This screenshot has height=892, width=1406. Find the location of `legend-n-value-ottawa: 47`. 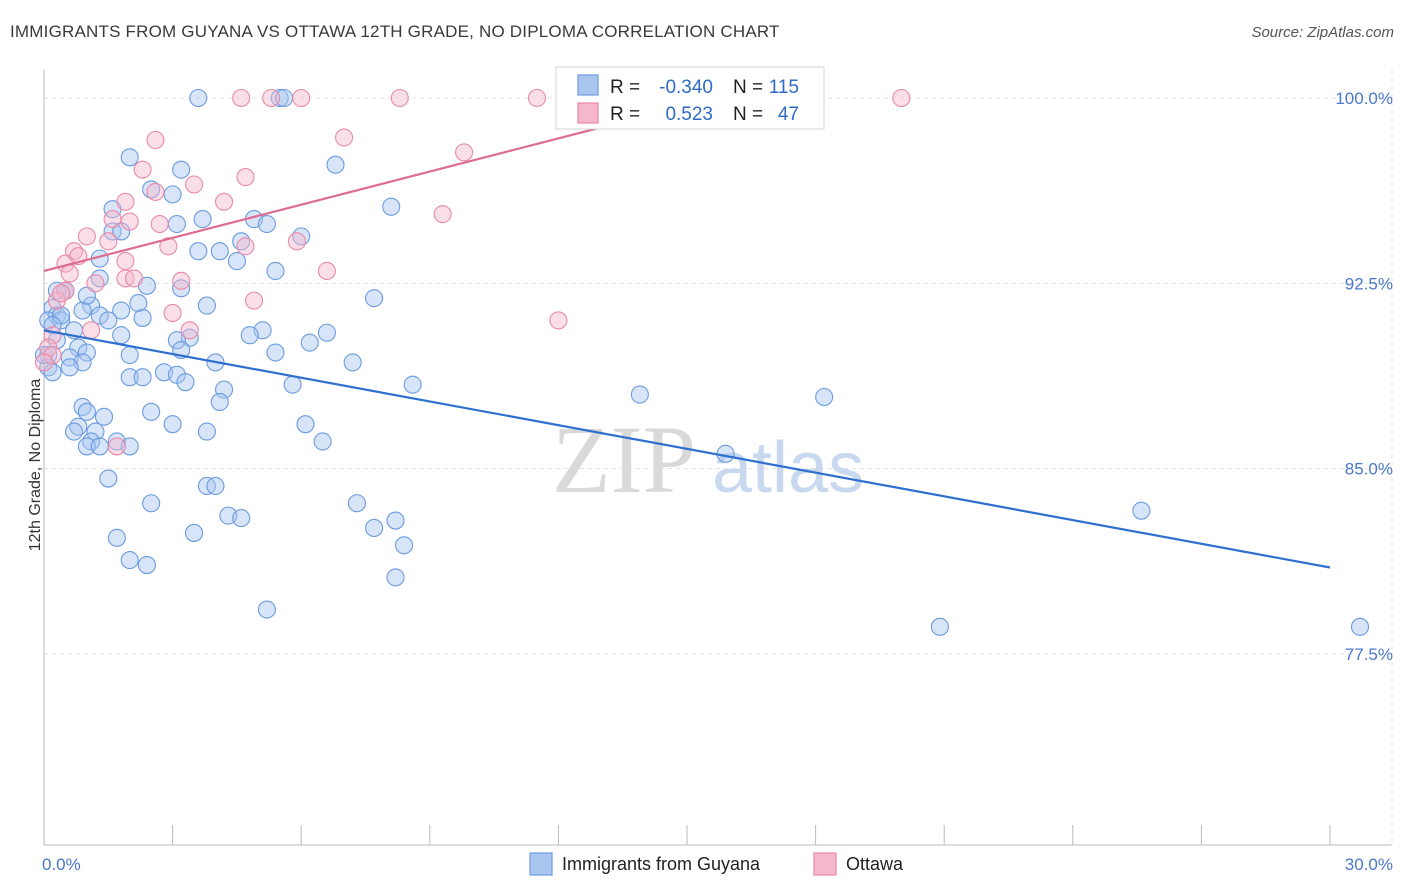

legend-n-value-ottawa: 47 is located at coordinates (788, 114).